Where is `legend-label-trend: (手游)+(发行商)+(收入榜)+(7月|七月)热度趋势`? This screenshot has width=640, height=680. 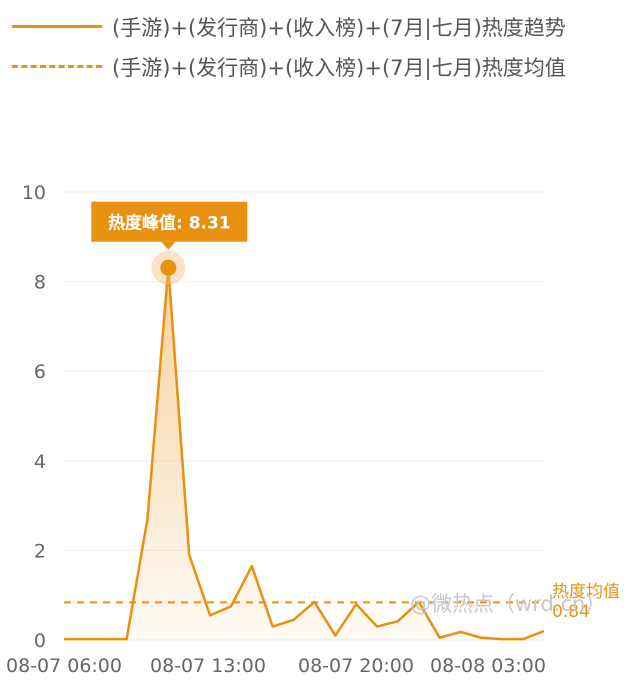 legend-label-trend: (手游)+(发行商)+(收入榜)+(7月|七月)热度趋势 is located at coordinates (339, 28).